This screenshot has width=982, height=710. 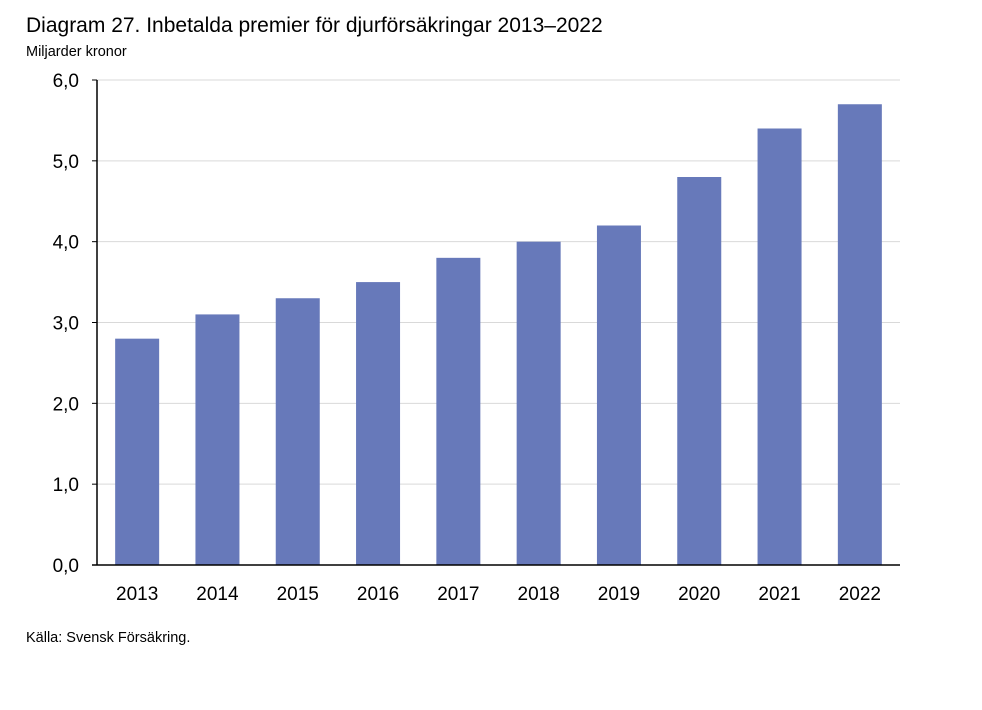 I want to click on x-tick-label: 2015, so click(x=298, y=594).